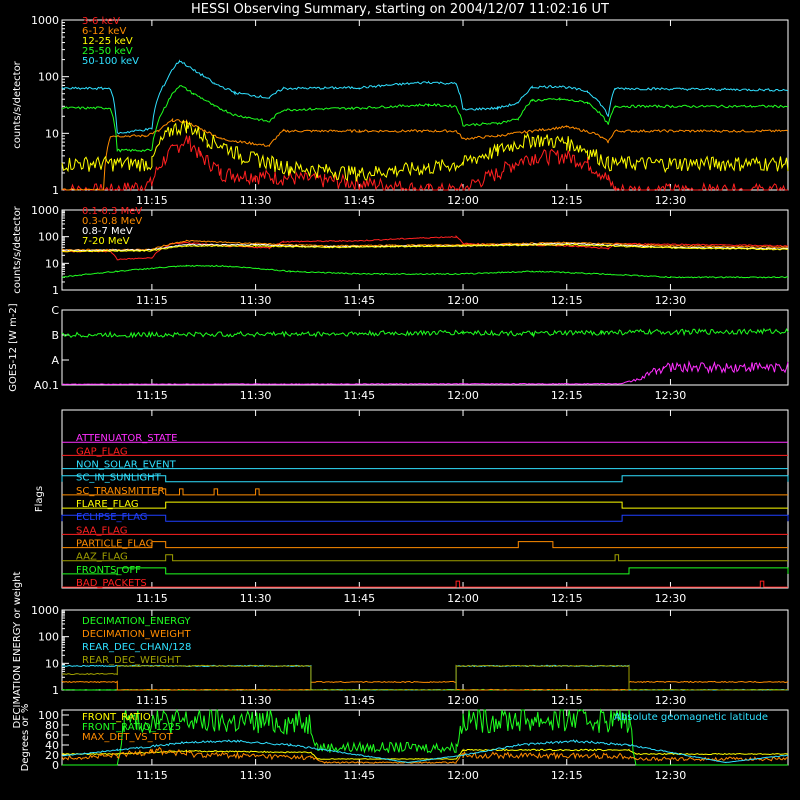 The height and width of the screenshot is (800, 800). Describe the element at coordinates (52, 663) in the screenshot. I see `p5-ytick-label: 10` at that location.